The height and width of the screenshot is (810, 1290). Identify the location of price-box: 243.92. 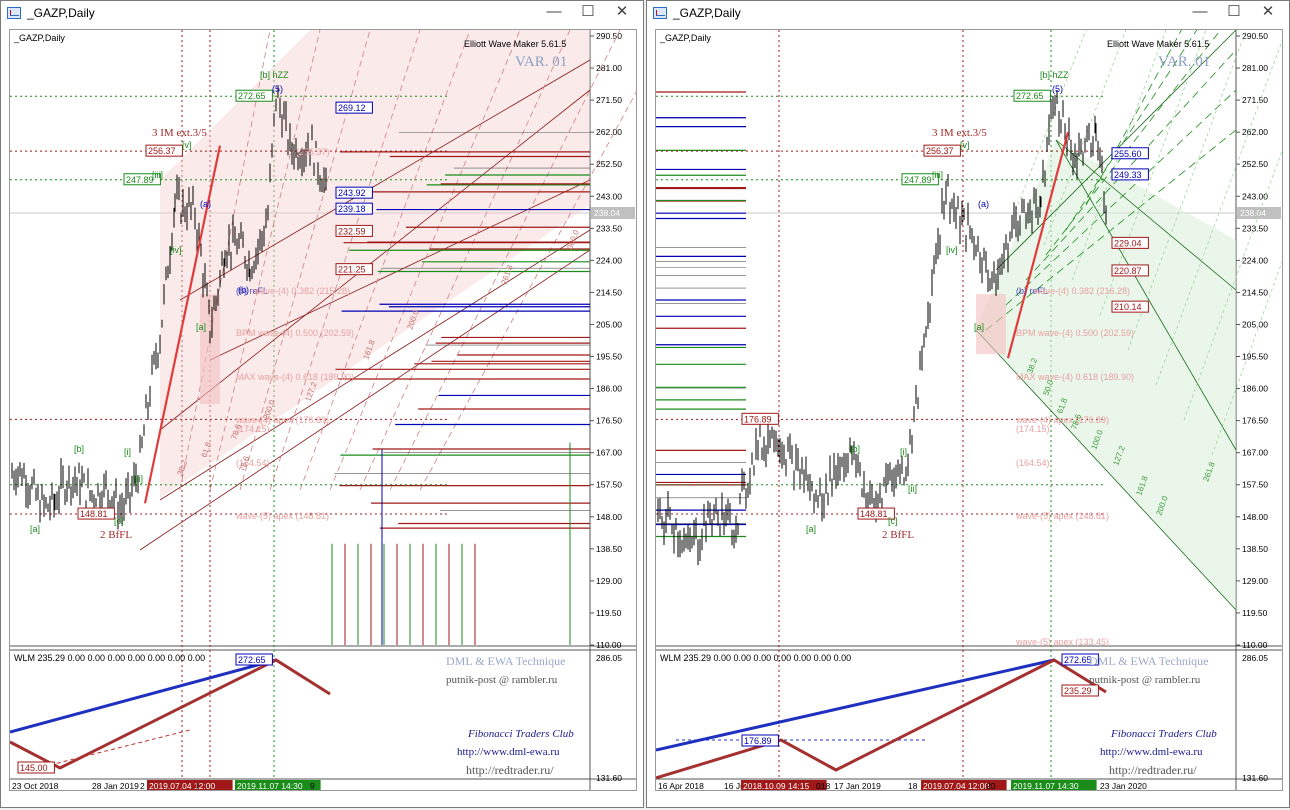
(352, 193).